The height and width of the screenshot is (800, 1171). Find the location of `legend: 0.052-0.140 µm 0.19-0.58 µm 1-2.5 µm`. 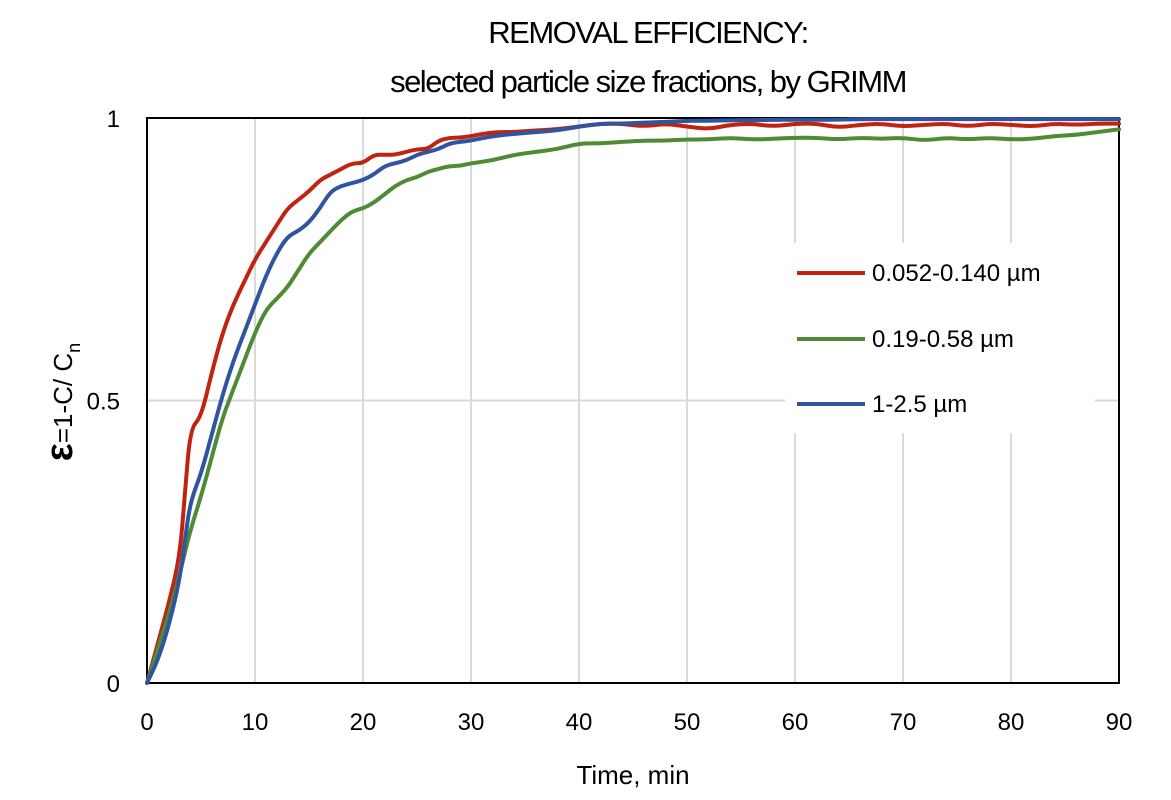

legend: 0.052-0.140 µm 0.19-0.58 µm 1-2.5 µm is located at coordinates (919, 339).